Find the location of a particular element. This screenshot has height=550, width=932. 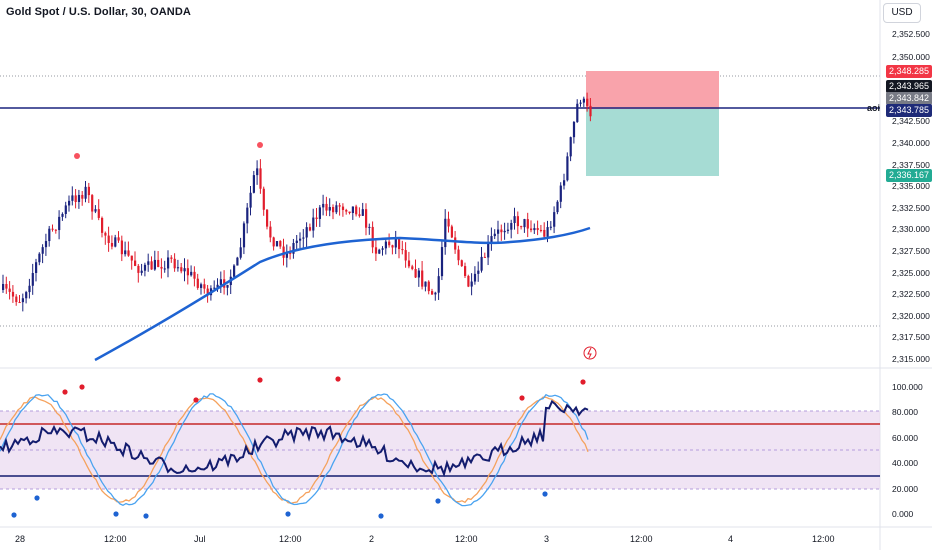

time-tick: 3 is located at coordinates (547, 539).